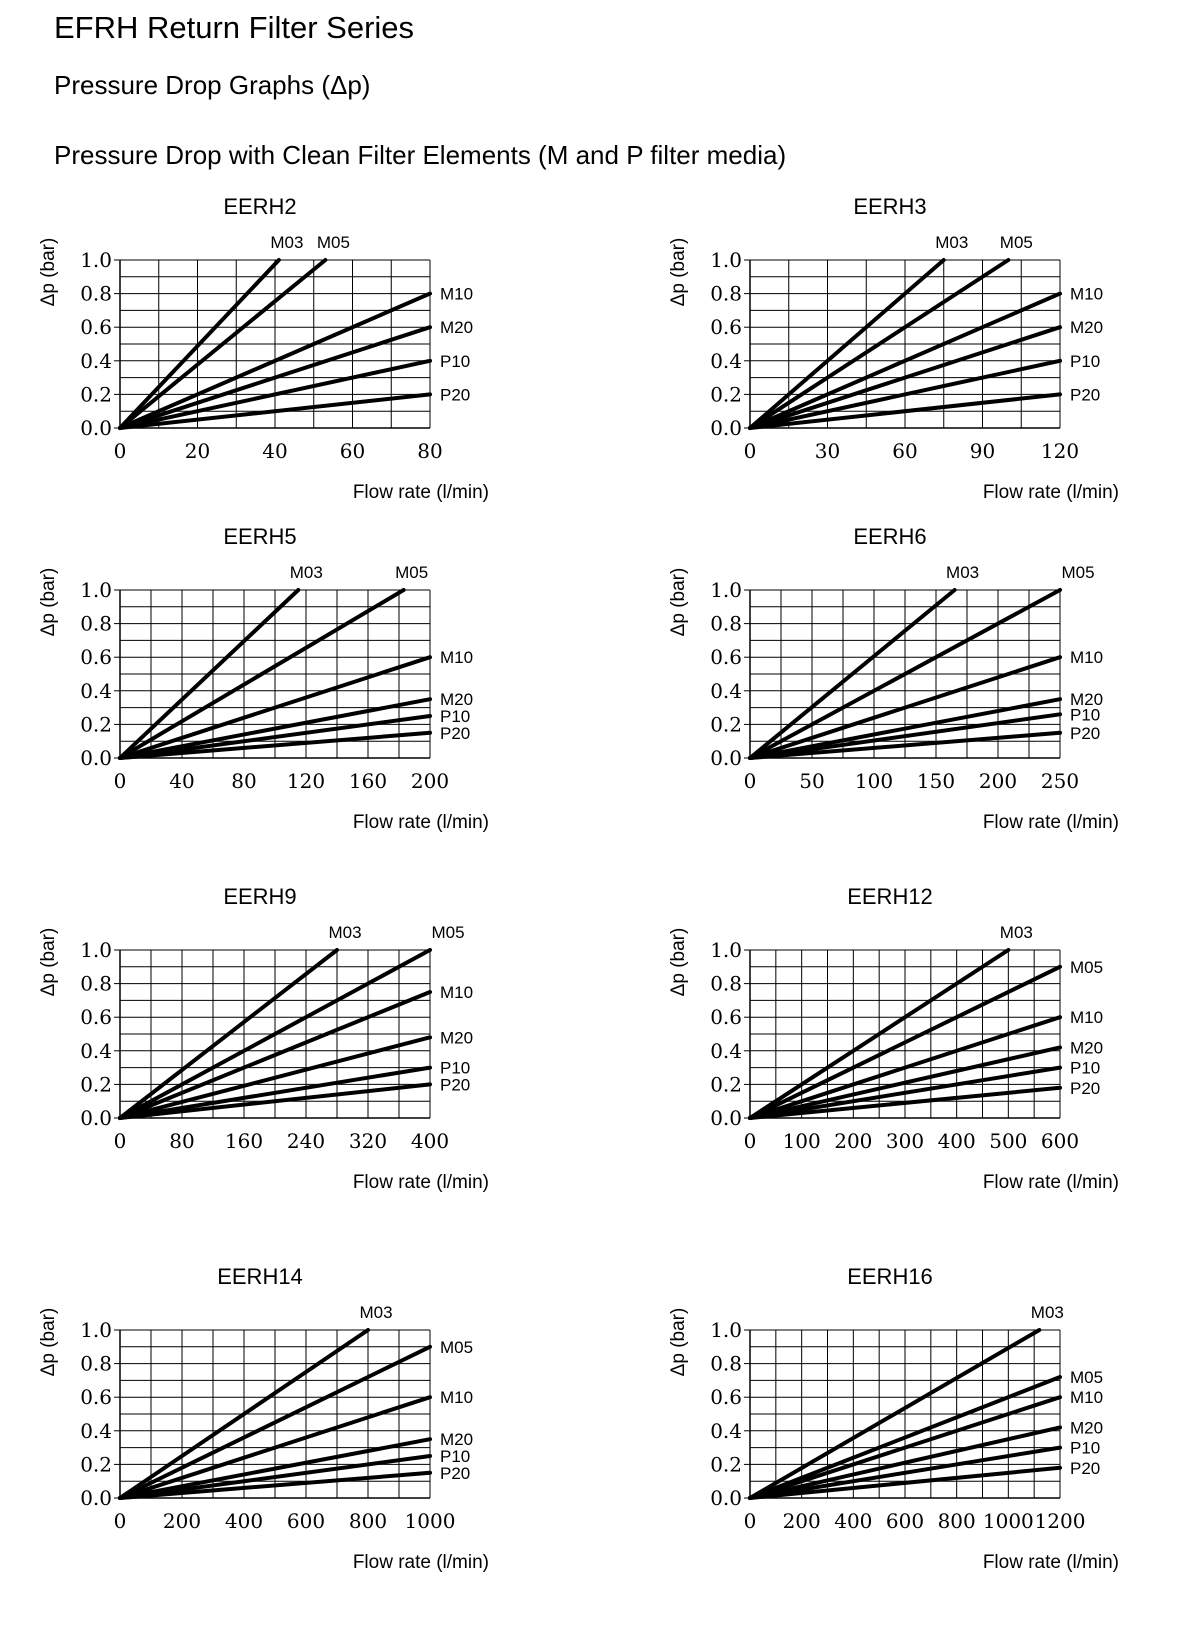 The height and width of the screenshot is (1633, 1194). What do you see at coordinates (430, 1521) in the screenshot?
I see `x-tick-label: 1000` at bounding box center [430, 1521].